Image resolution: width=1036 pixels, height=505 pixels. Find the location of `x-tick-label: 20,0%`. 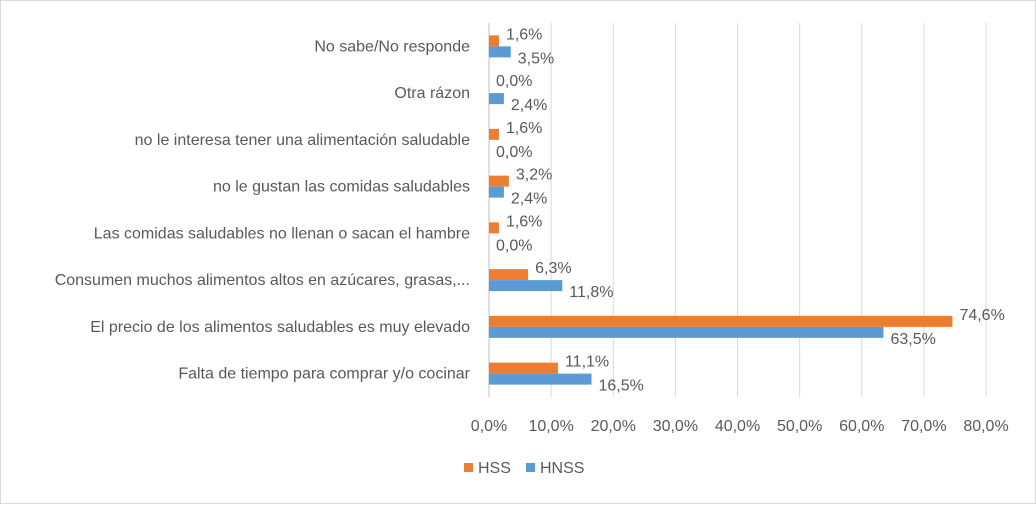

x-tick-label: 20,0% is located at coordinates (613, 426).